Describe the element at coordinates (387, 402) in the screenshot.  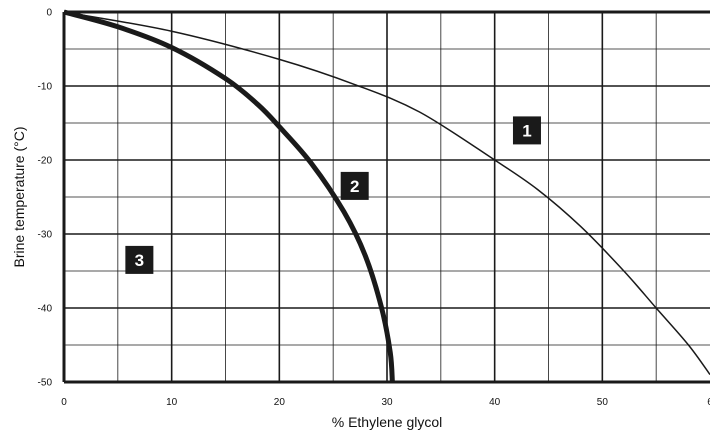
I see `x-tick-label: 30` at that location.